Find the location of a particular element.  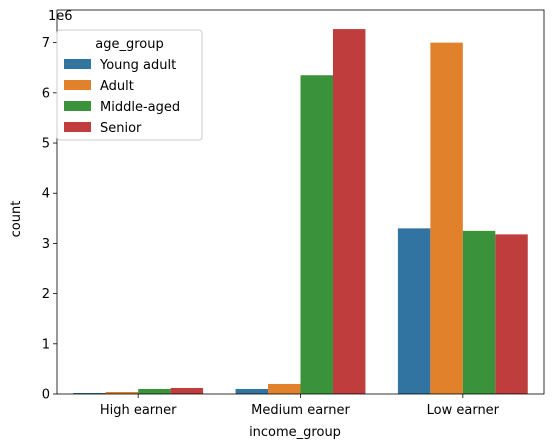

y-offset-text: 1e6 is located at coordinates (60, 16).